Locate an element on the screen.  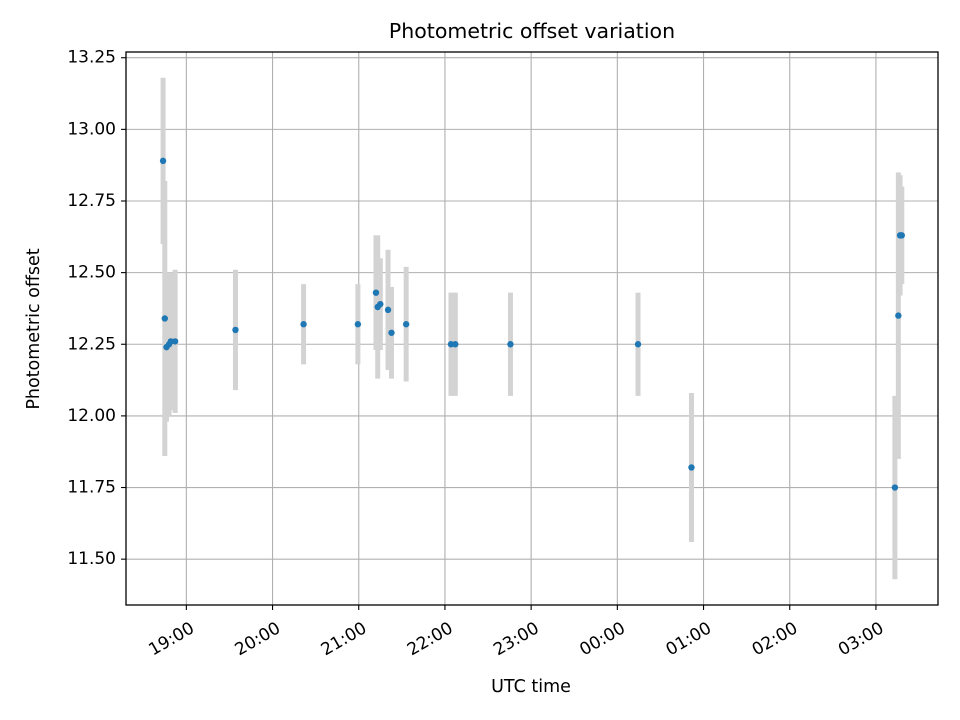
y-tick-label: 12.00 is located at coordinates (91, 416).